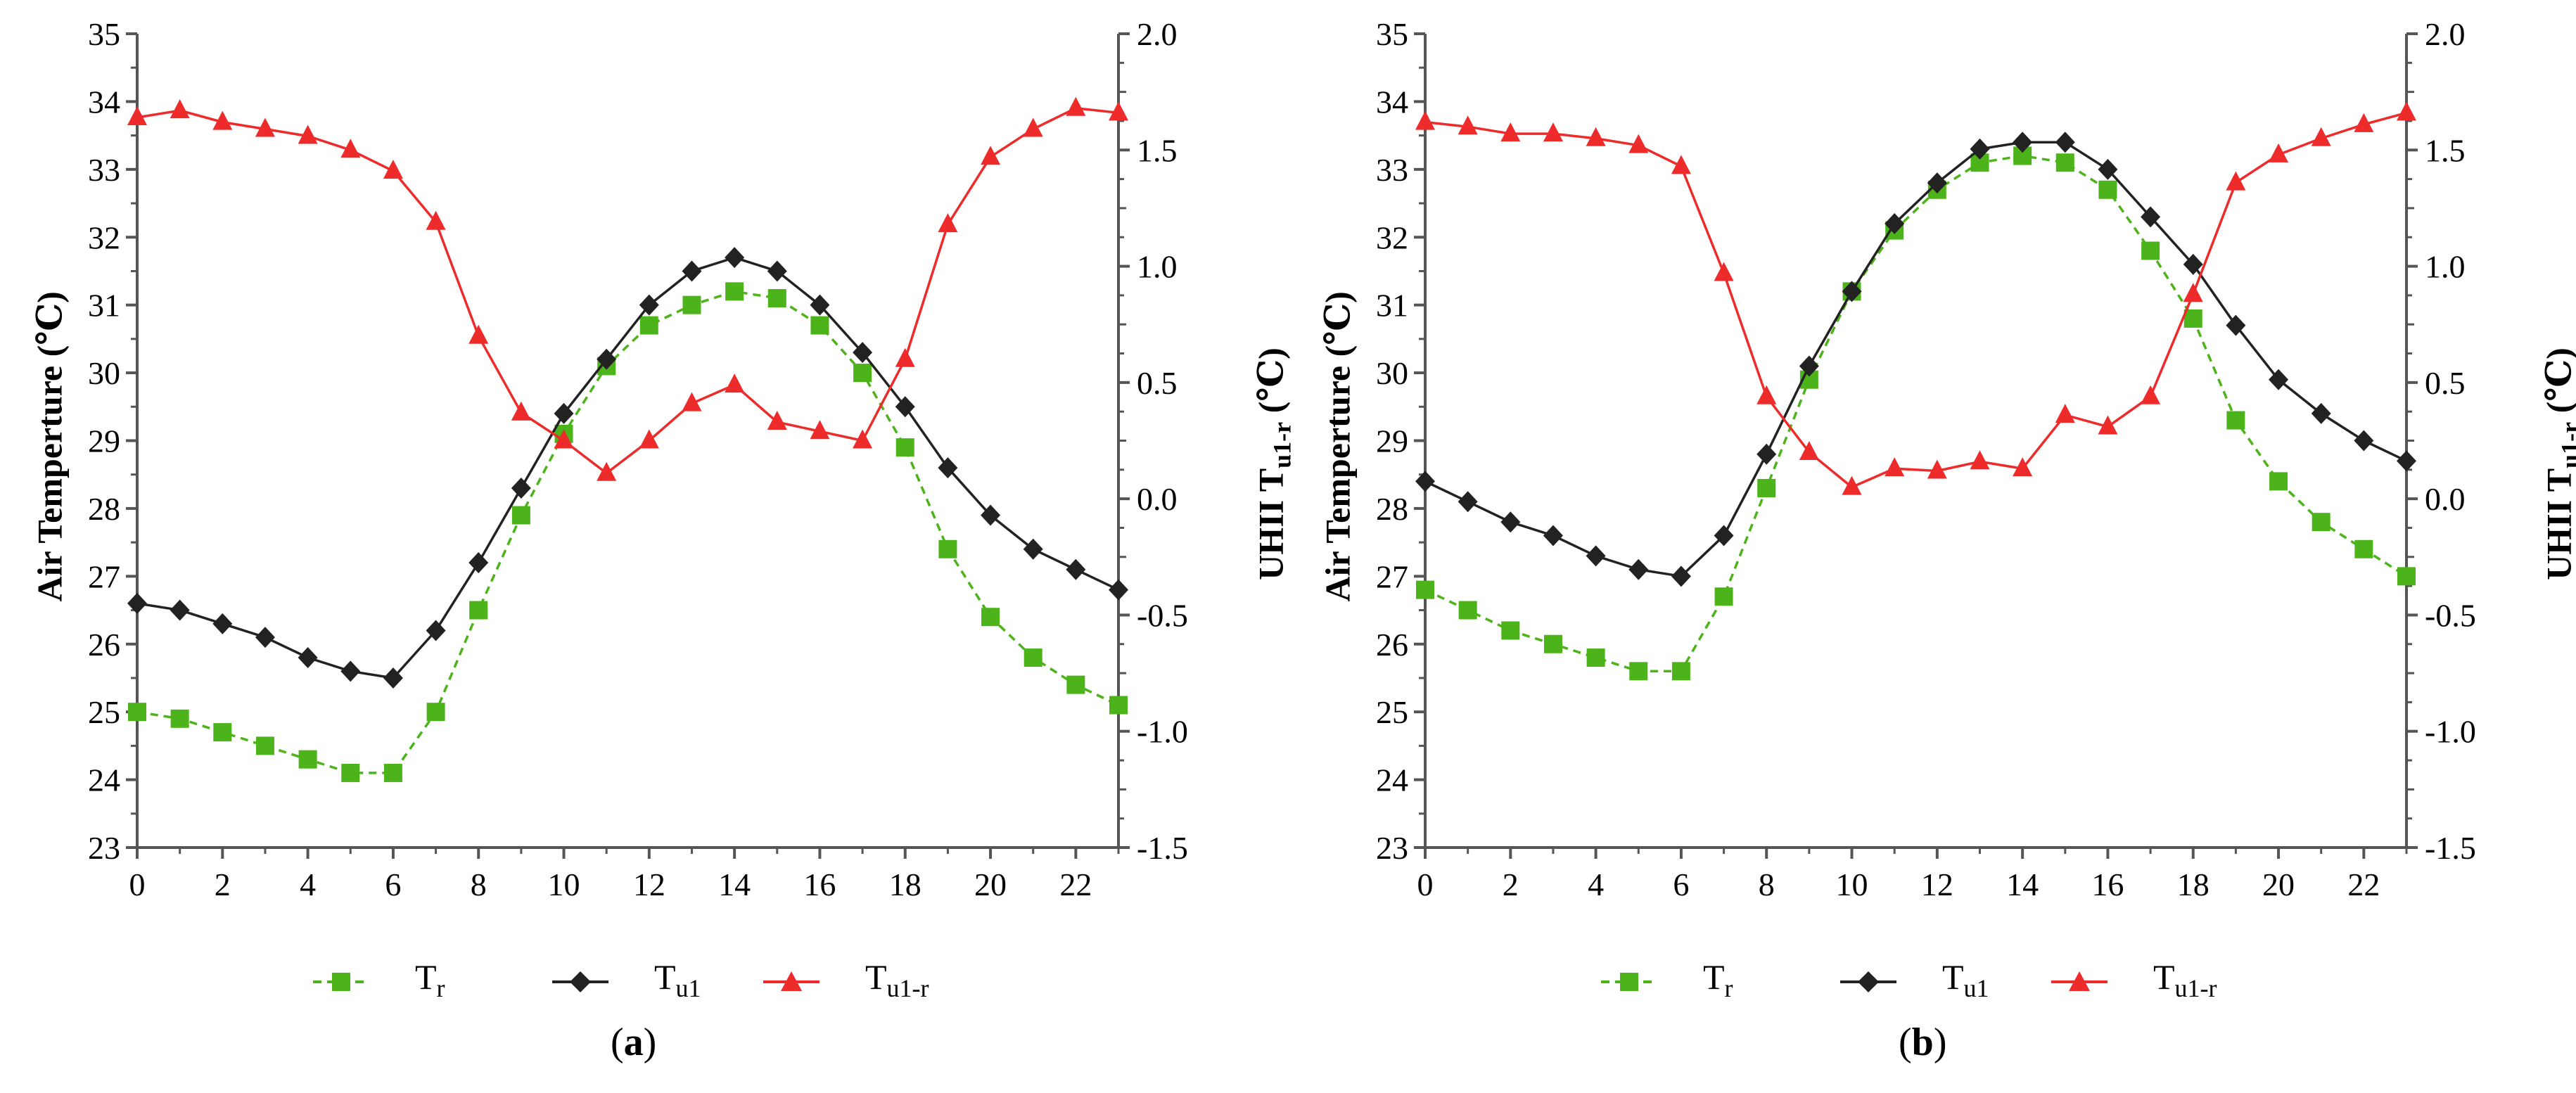 This screenshot has width=2576, height=1093. I want to click on y-tick-label-left: 29, so click(104, 441).